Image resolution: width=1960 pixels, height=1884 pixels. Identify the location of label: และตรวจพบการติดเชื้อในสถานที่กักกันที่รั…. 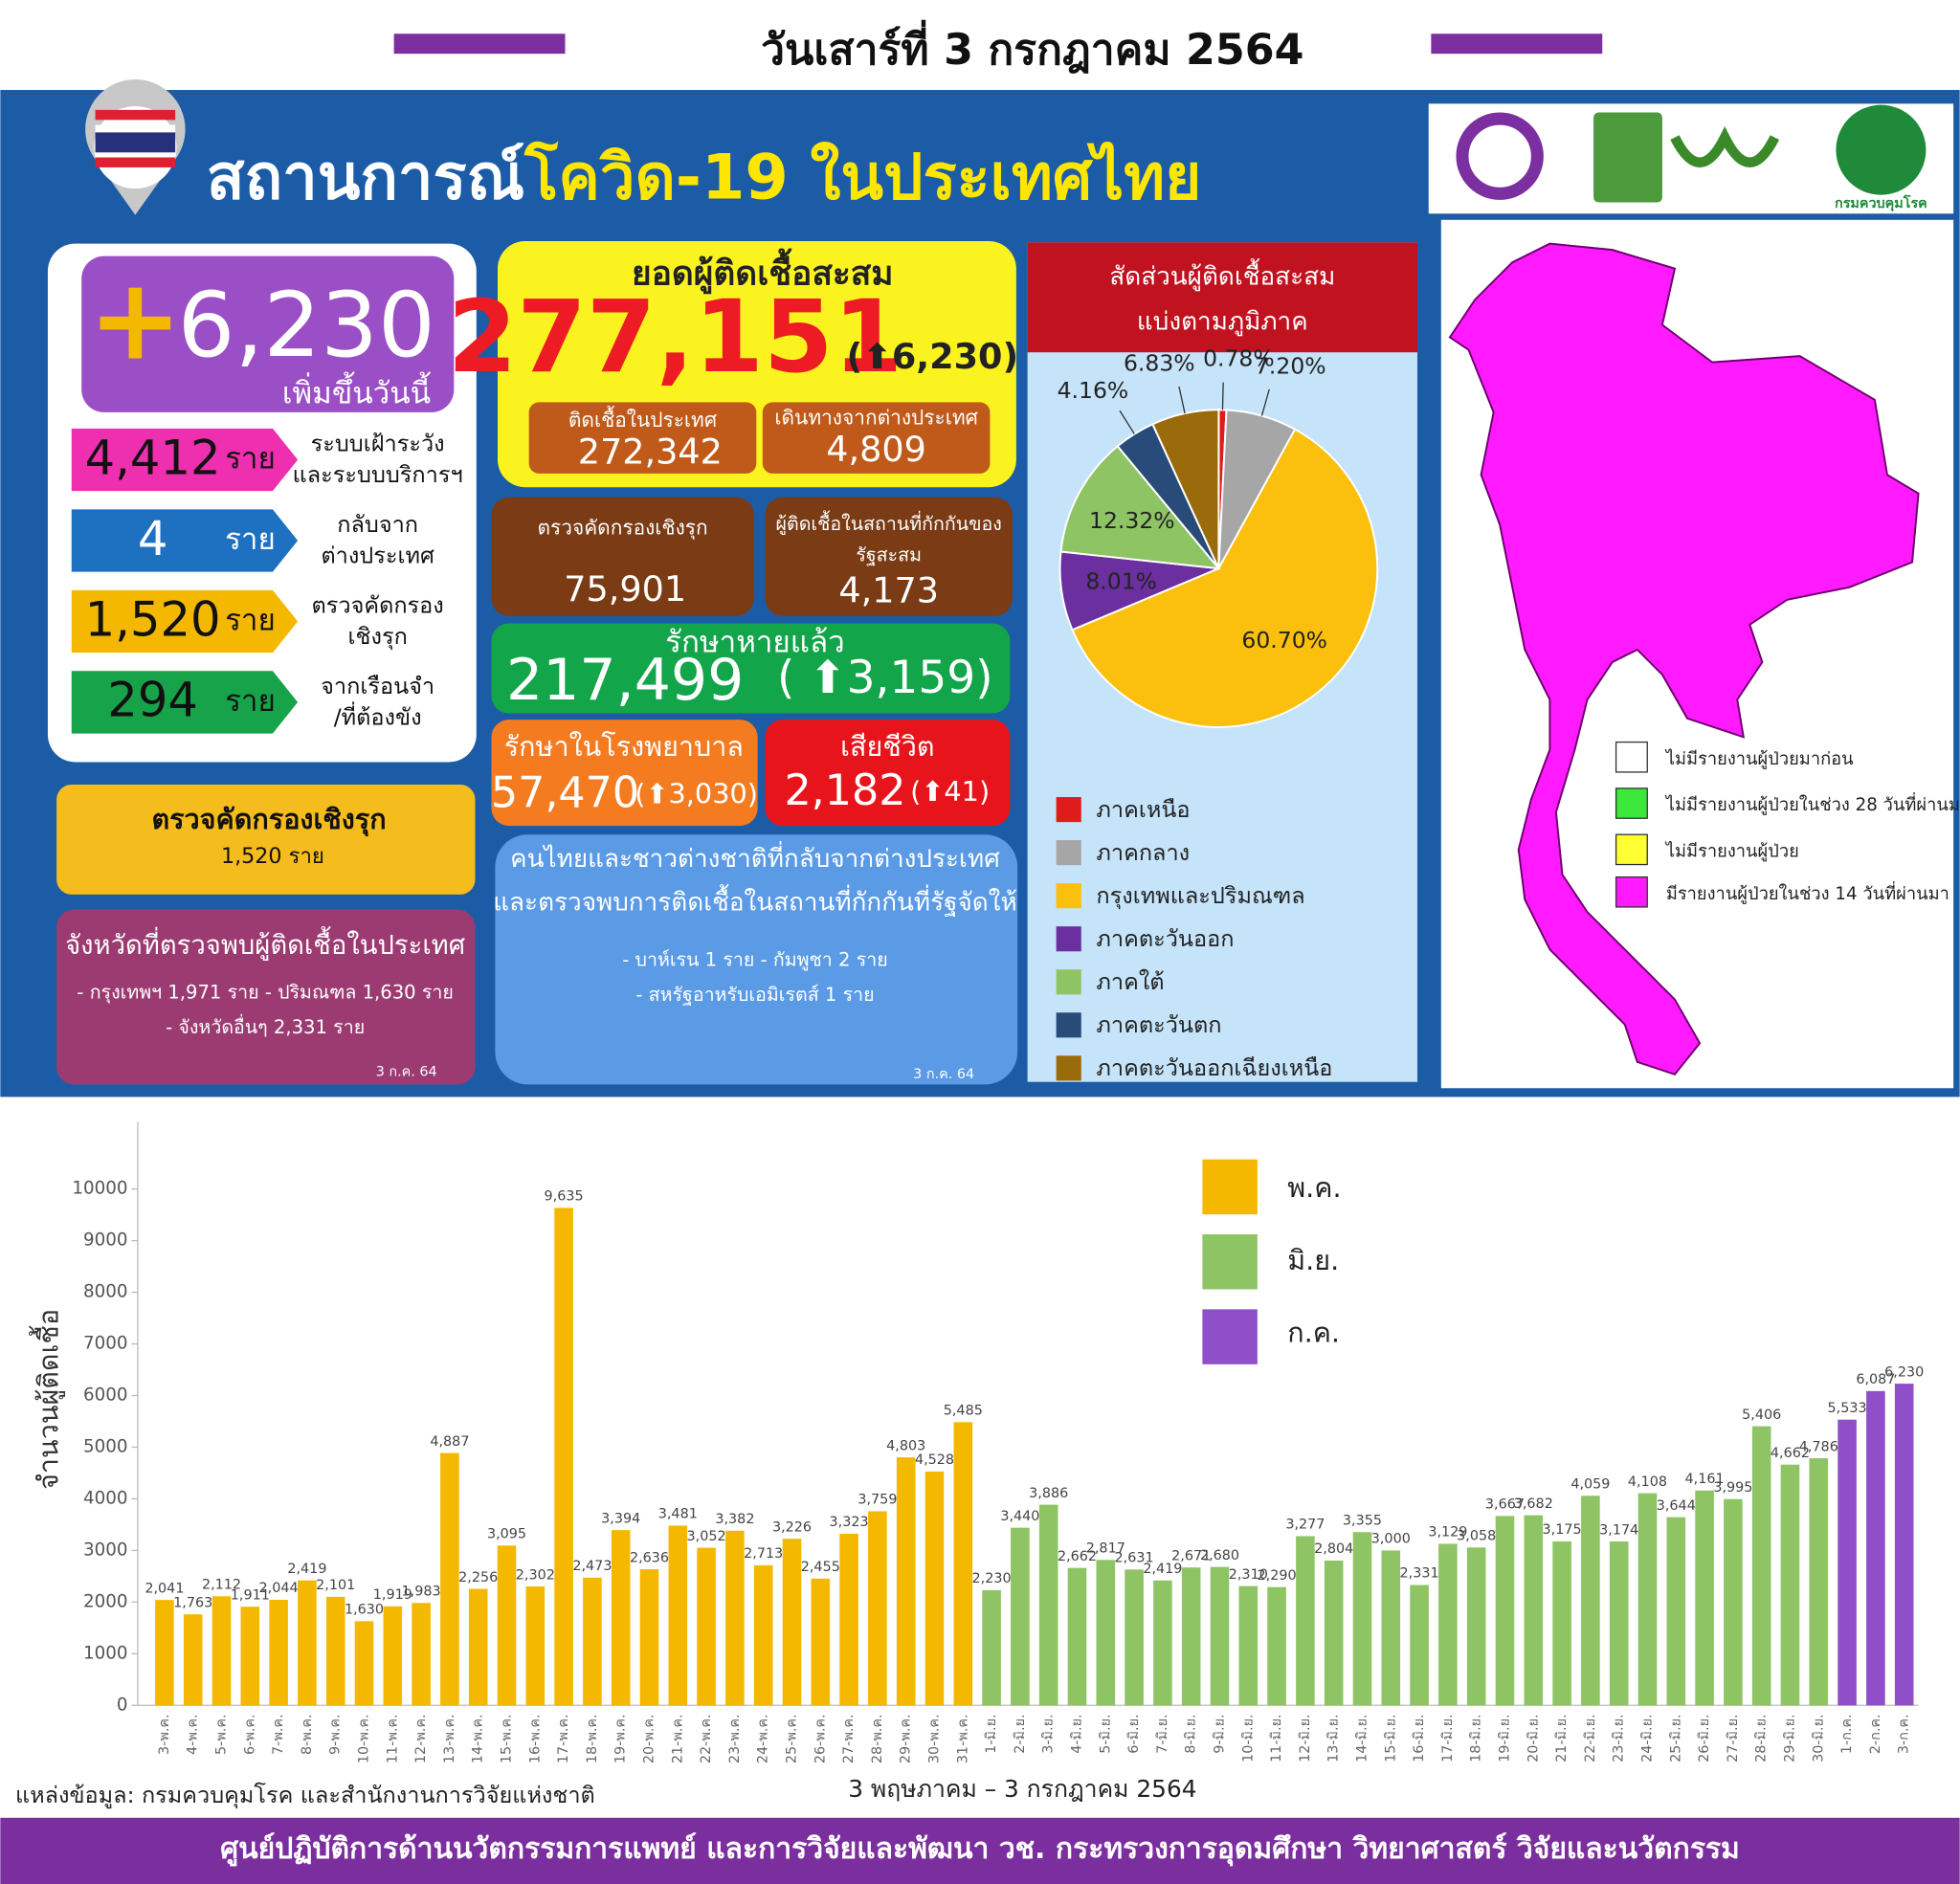
(755, 901).